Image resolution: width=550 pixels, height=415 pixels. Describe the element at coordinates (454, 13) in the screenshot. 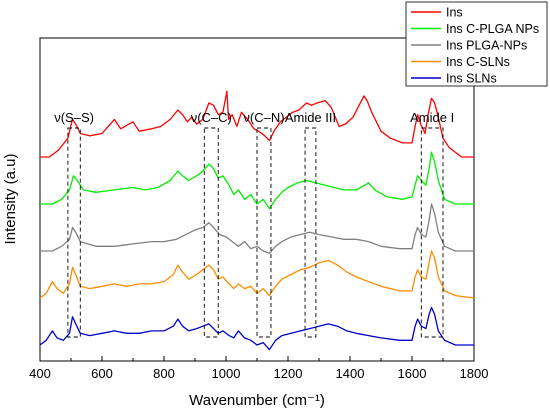

I see `legend-label: Ins` at that location.